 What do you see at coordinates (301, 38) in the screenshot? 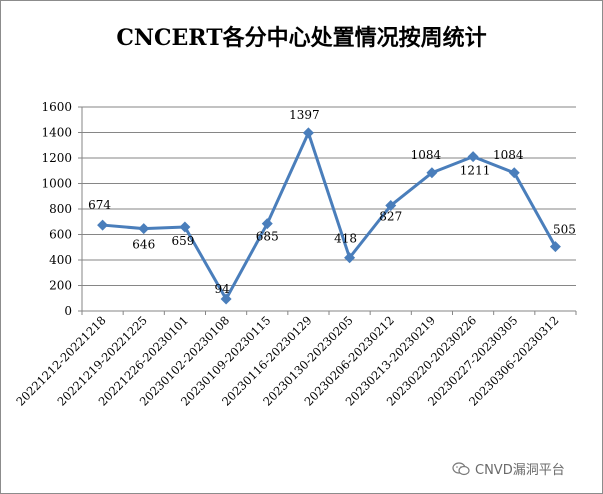
I see `chart-title: CNCERT各分中心处置情况按周统计` at bounding box center [301, 38].